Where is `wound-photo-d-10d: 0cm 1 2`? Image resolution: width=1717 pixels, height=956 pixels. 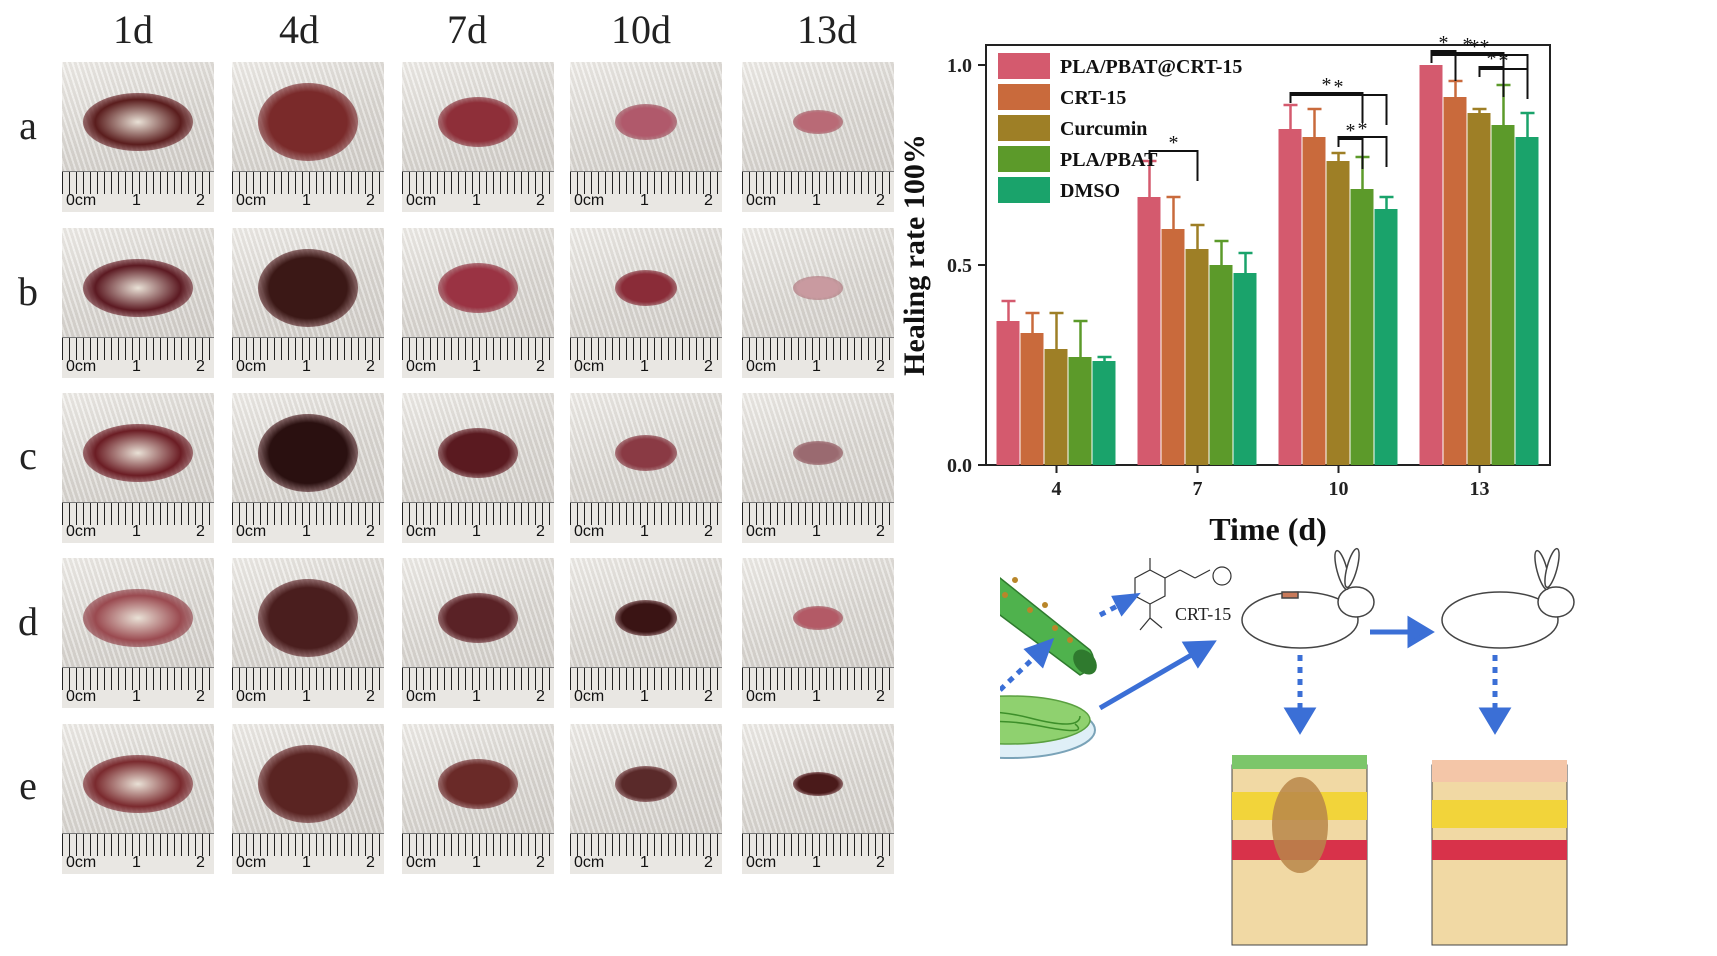 wound-photo-d-10d: 0cm 1 2 is located at coordinates (646, 633).